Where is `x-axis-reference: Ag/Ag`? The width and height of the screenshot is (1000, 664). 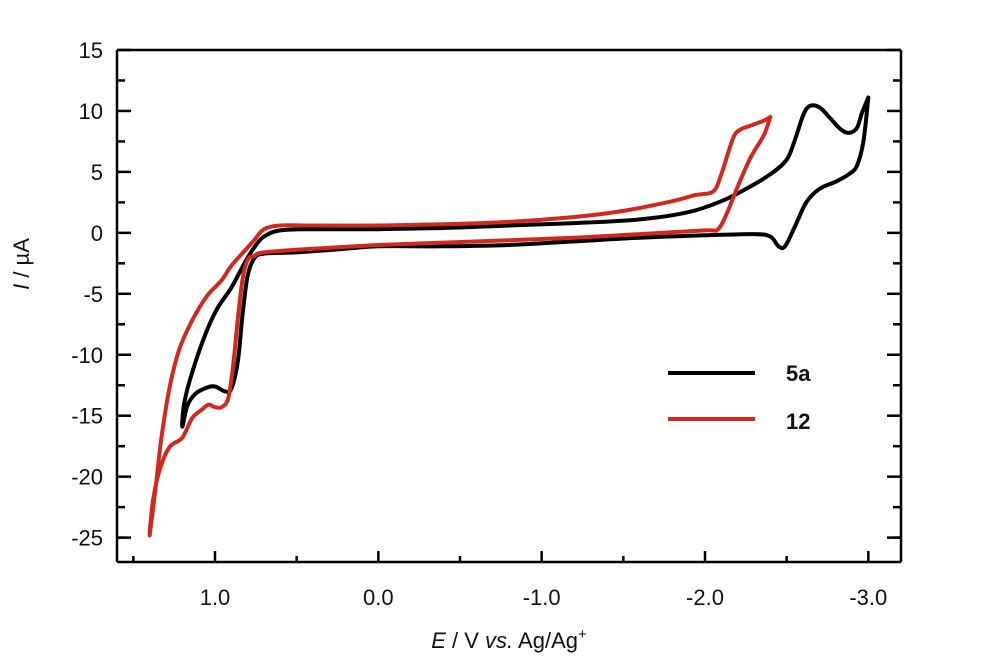
x-axis-reference: Ag/Ag is located at coordinates (545, 640).